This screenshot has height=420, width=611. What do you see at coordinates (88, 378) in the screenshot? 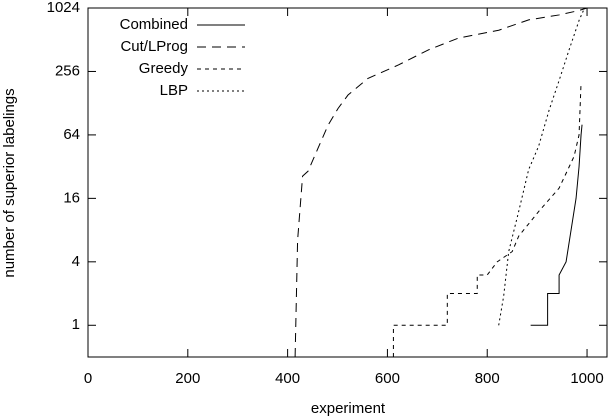
I see `x-tick-label: 0` at bounding box center [88, 378].